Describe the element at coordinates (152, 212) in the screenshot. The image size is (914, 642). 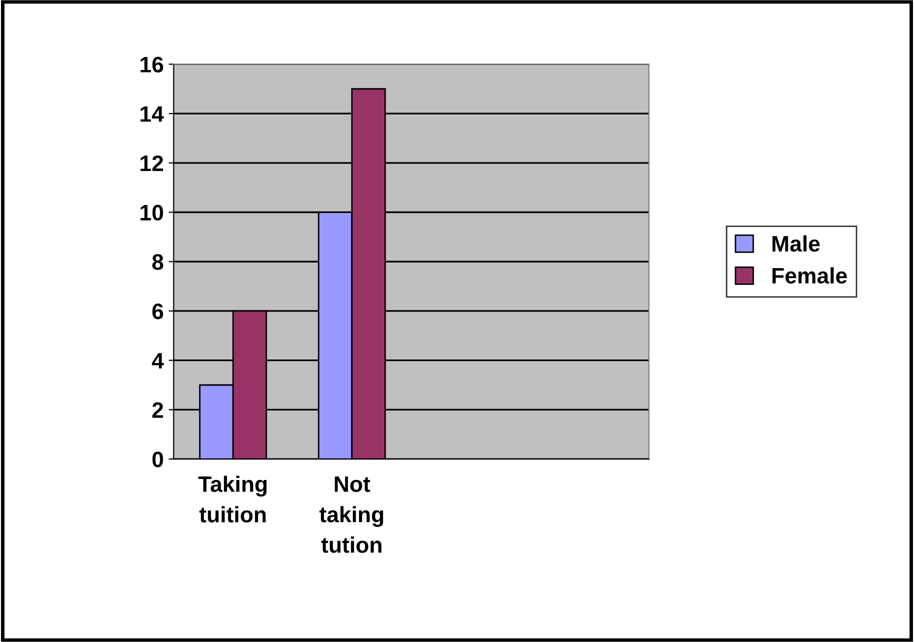
I see `y-tick-label: 10` at that location.